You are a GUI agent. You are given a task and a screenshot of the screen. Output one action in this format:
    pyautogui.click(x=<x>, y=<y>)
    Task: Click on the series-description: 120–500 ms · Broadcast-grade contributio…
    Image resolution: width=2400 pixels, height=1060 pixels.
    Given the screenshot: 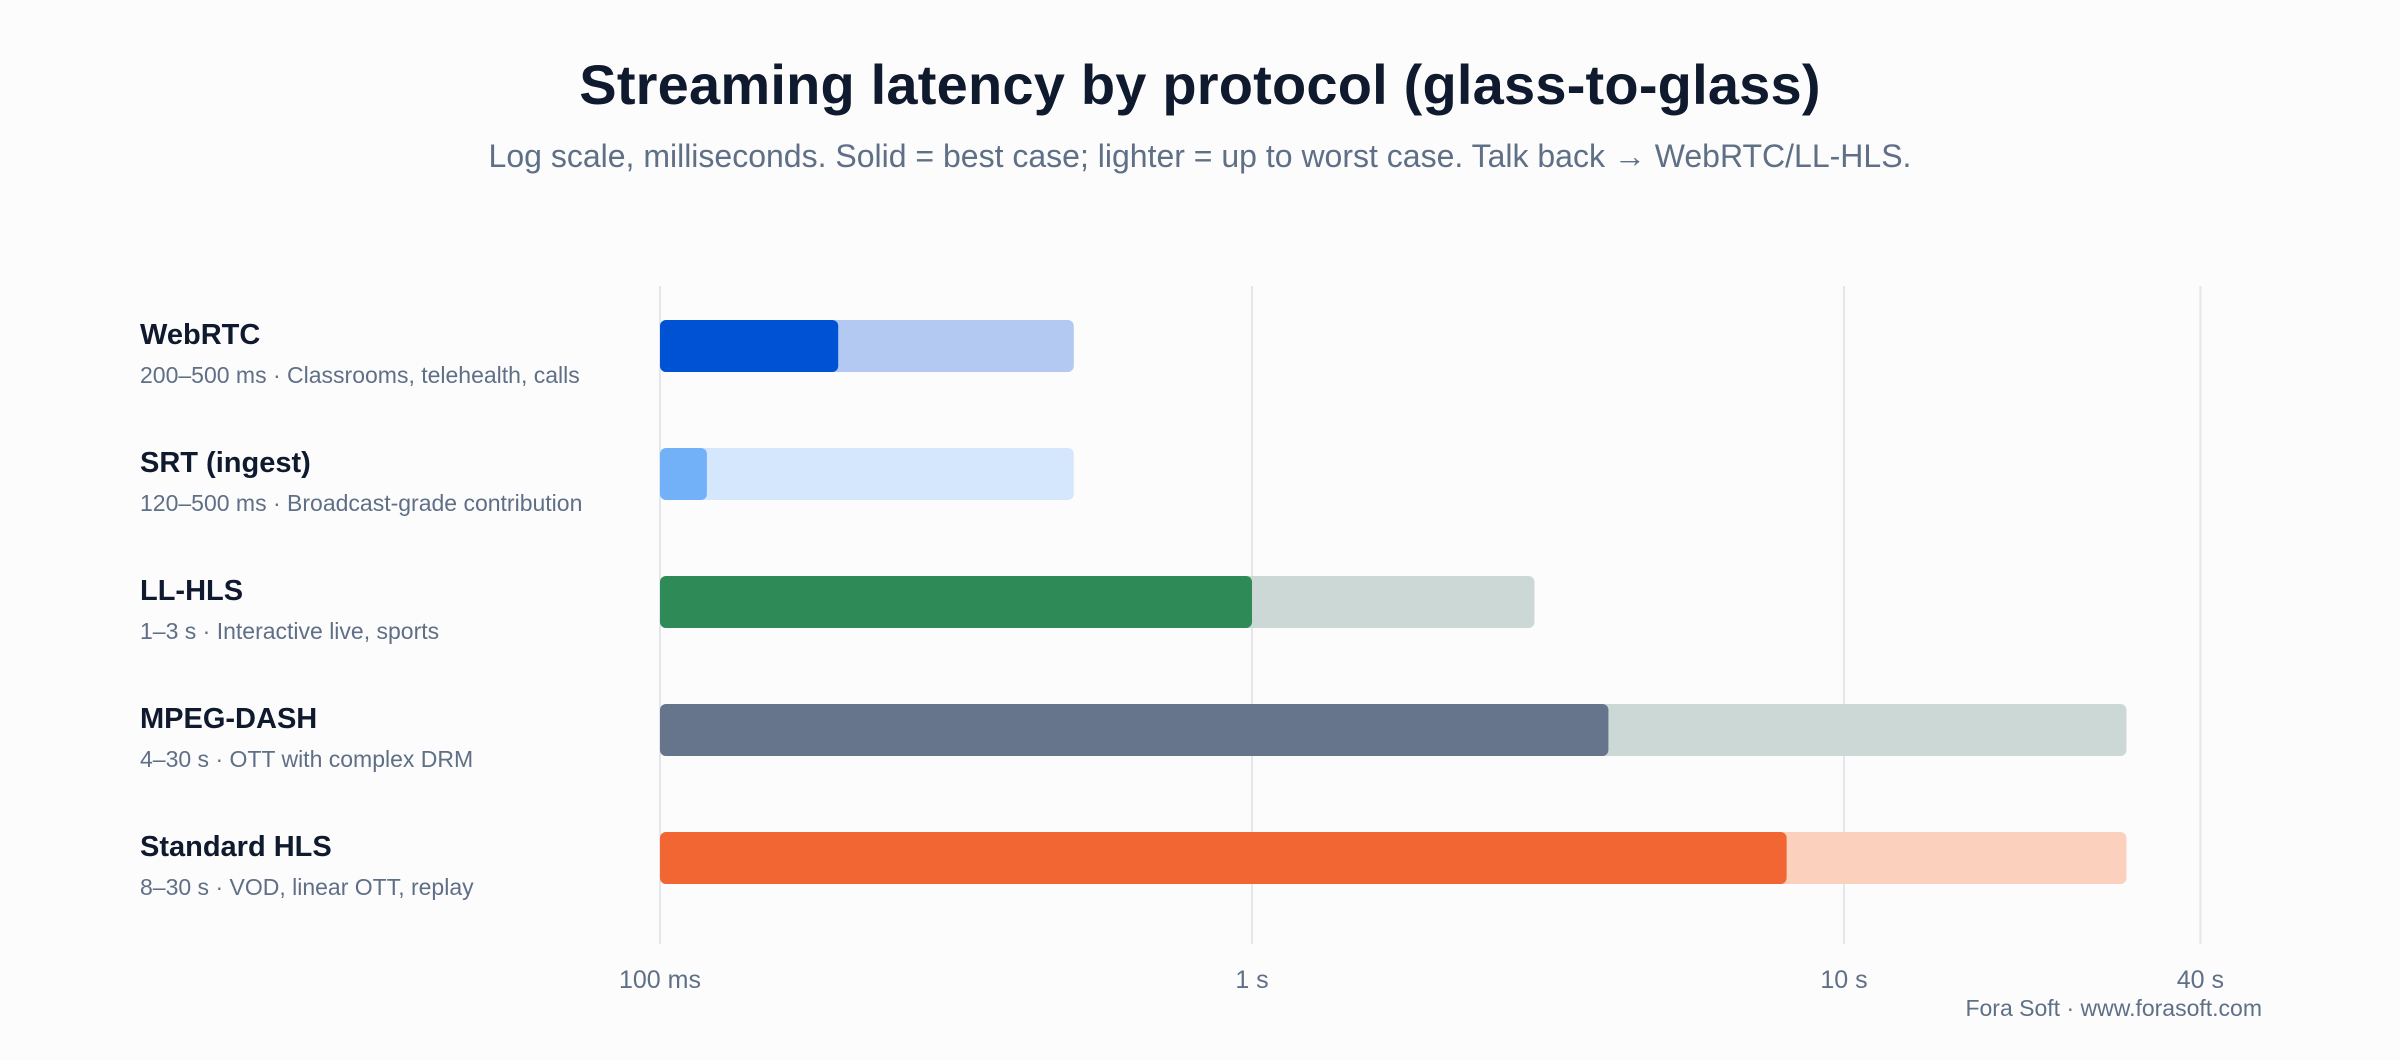 What is the action you would take?
    pyautogui.click(x=361, y=503)
    